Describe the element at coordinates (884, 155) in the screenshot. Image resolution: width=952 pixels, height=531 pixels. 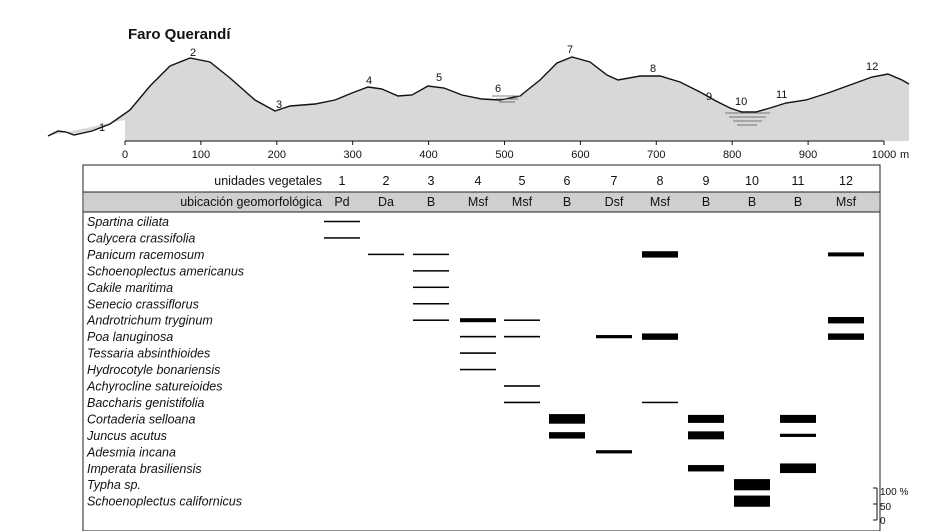
I see `distance-tick-label: 1000` at that location.